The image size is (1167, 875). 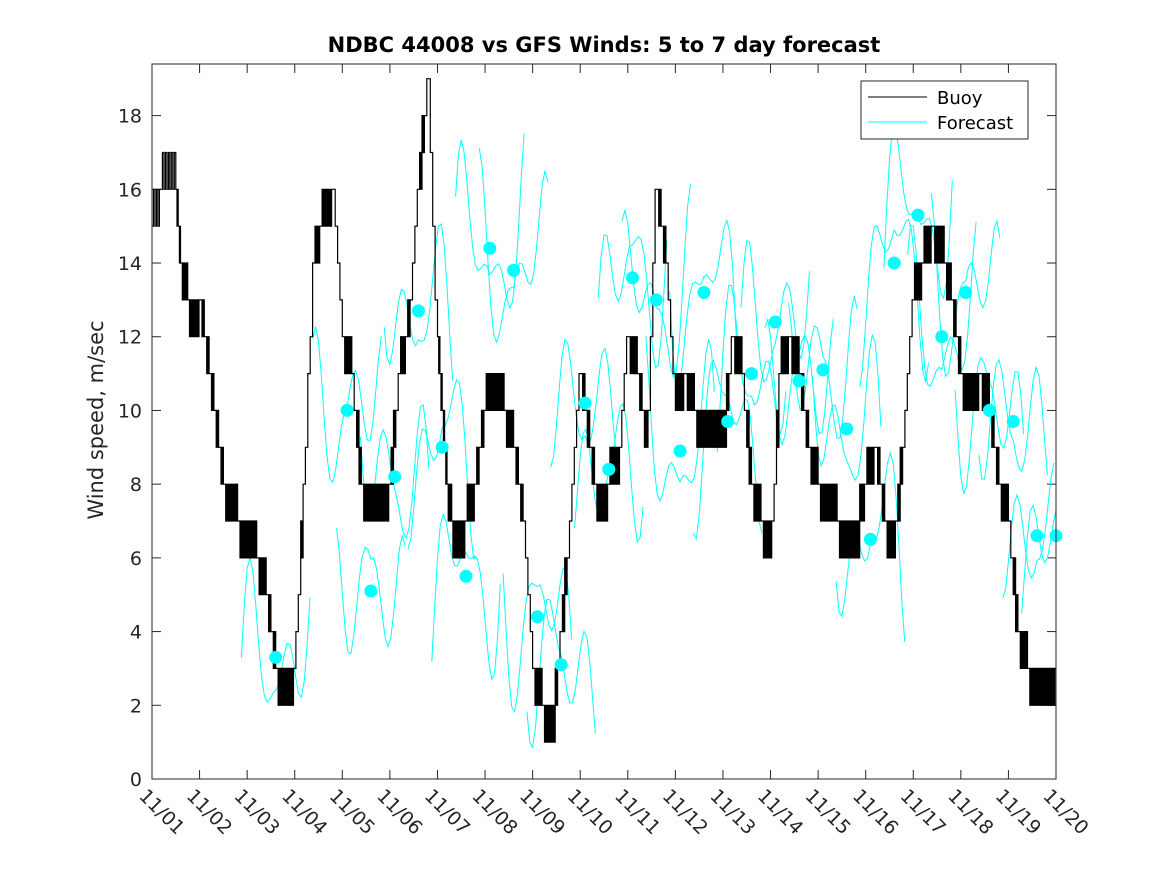 What do you see at coordinates (130, 264) in the screenshot?
I see `y-tick-label: 14` at bounding box center [130, 264].